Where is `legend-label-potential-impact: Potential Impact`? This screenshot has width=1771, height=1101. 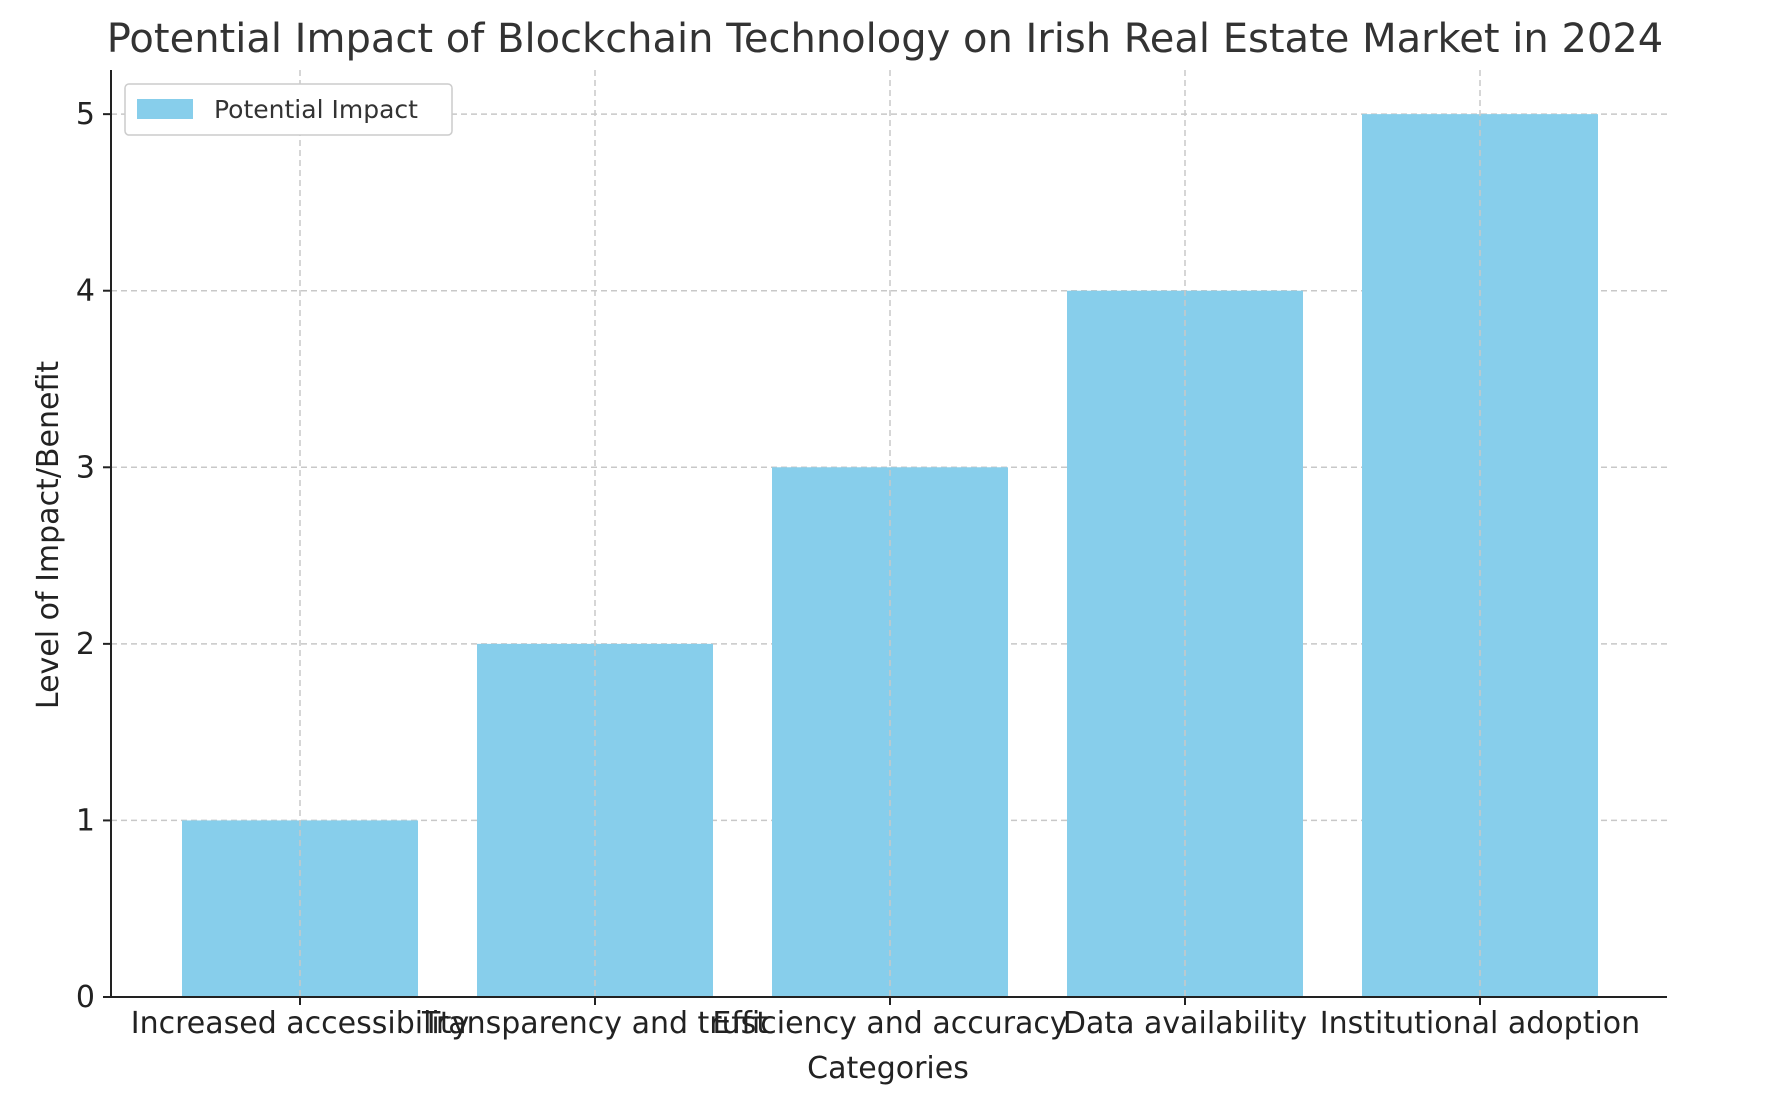 legend-label-potential-impact: Potential Impact is located at coordinates (316, 109).